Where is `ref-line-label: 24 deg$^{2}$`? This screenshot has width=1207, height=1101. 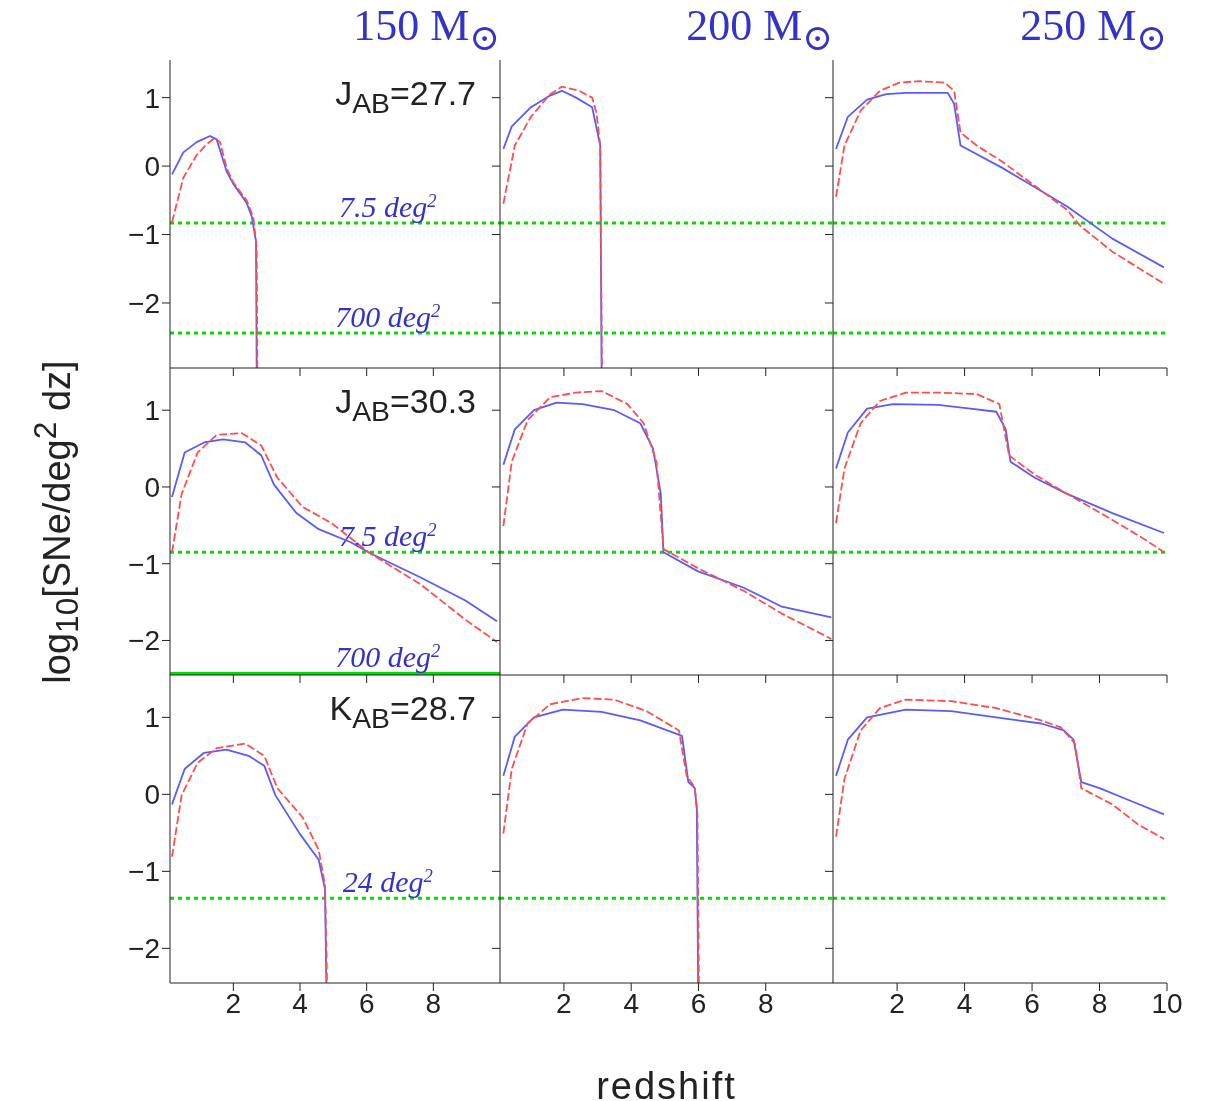
ref-line-label: 24 deg$^{2}$ is located at coordinates (387, 881).